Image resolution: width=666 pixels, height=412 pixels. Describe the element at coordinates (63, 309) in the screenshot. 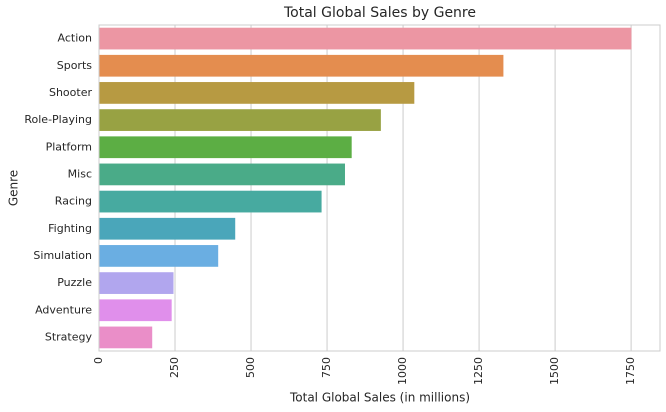

I see `y-tick-label: Adventure` at that location.